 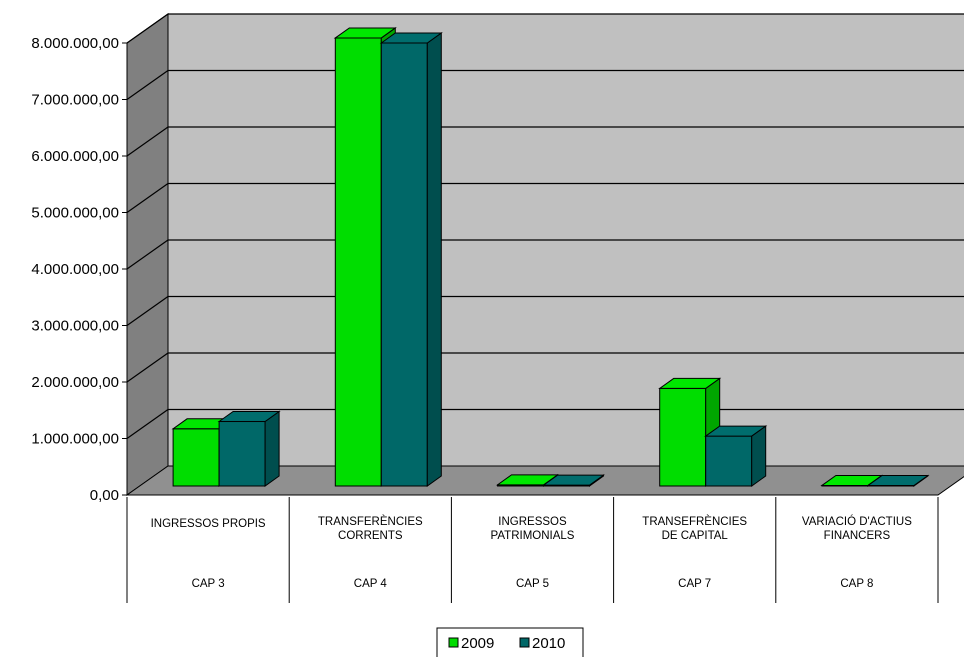 I want to click on category-group-label: CAP 7, so click(x=694, y=584).